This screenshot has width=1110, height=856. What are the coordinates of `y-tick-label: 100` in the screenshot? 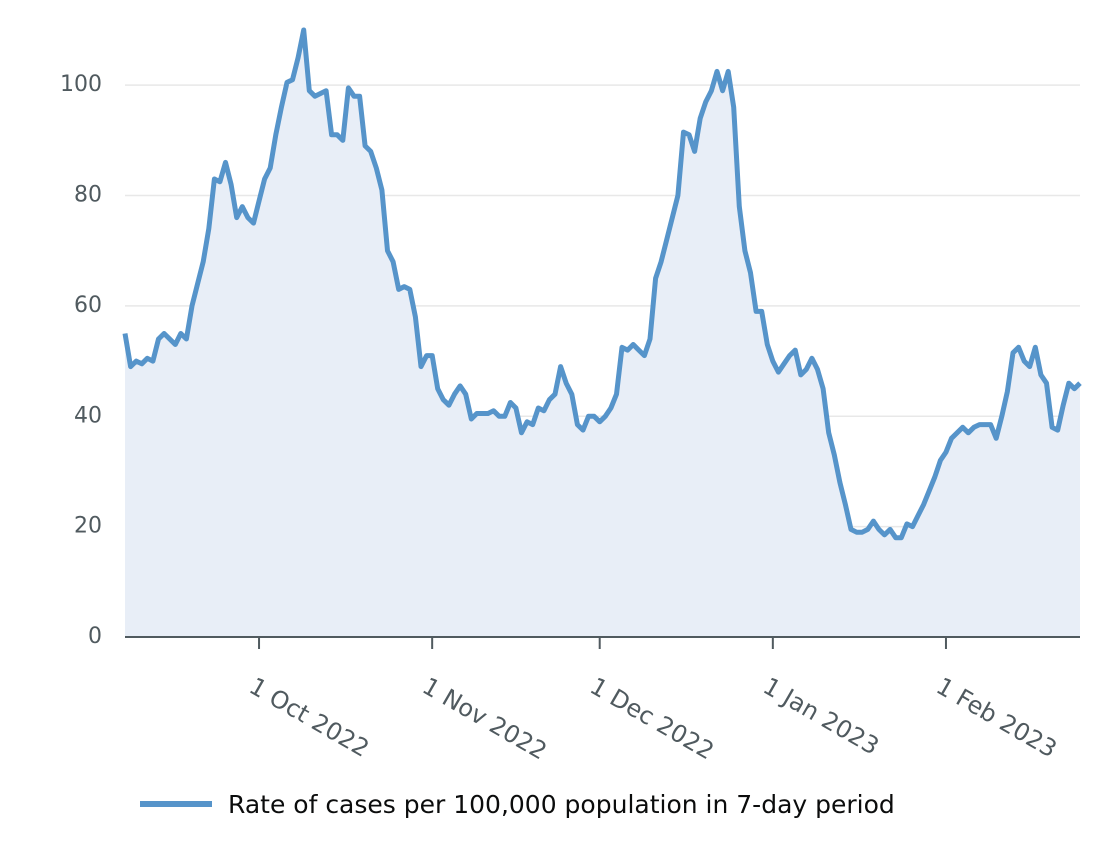 It's located at (81, 84).